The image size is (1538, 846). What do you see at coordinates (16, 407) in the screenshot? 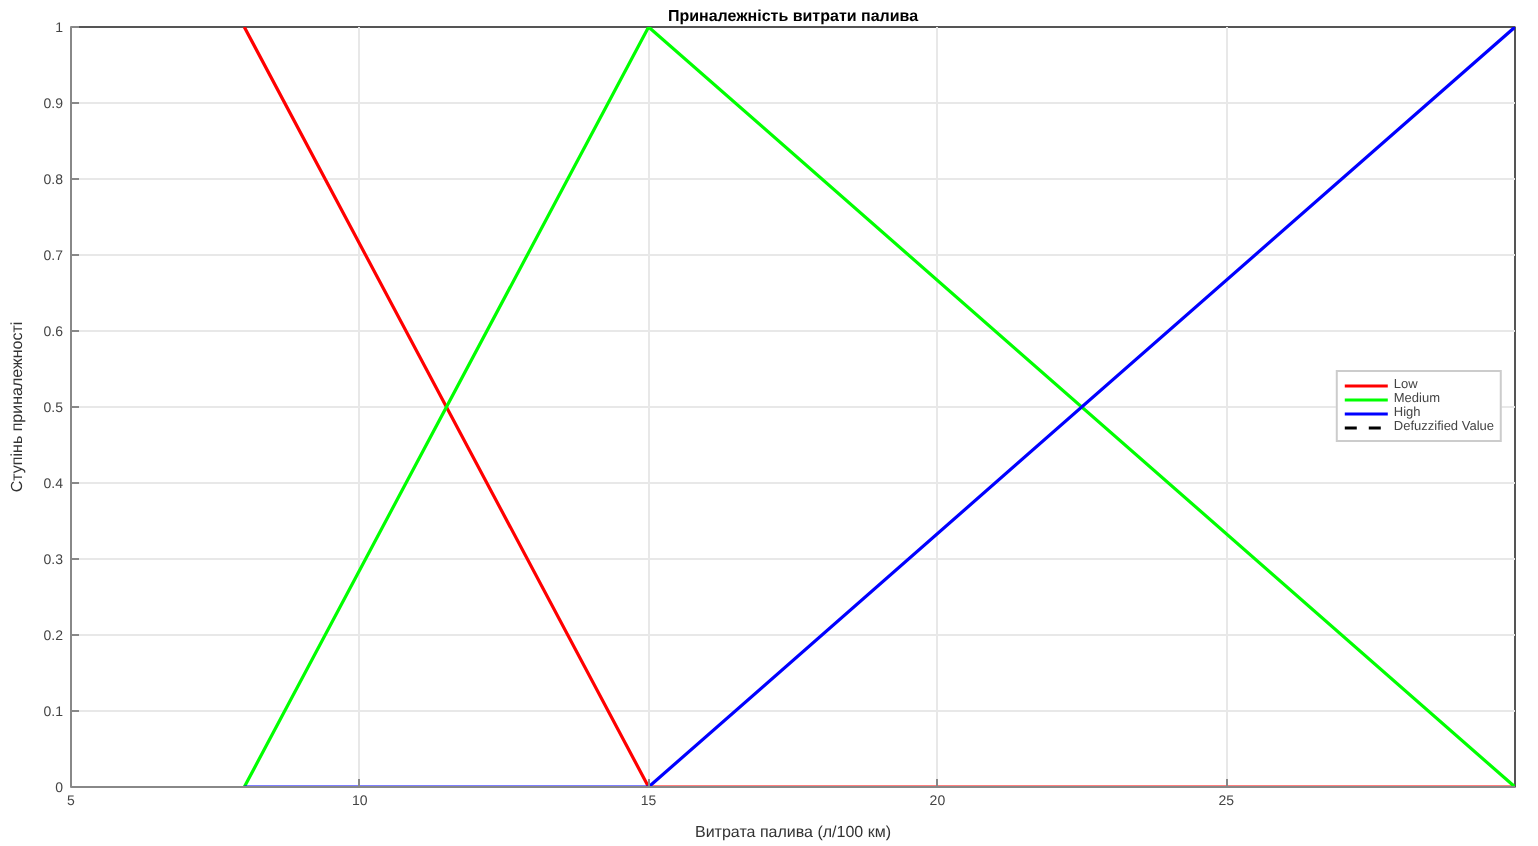
I see `y-axis-title: Ступінь приналежності` at bounding box center [16, 407].